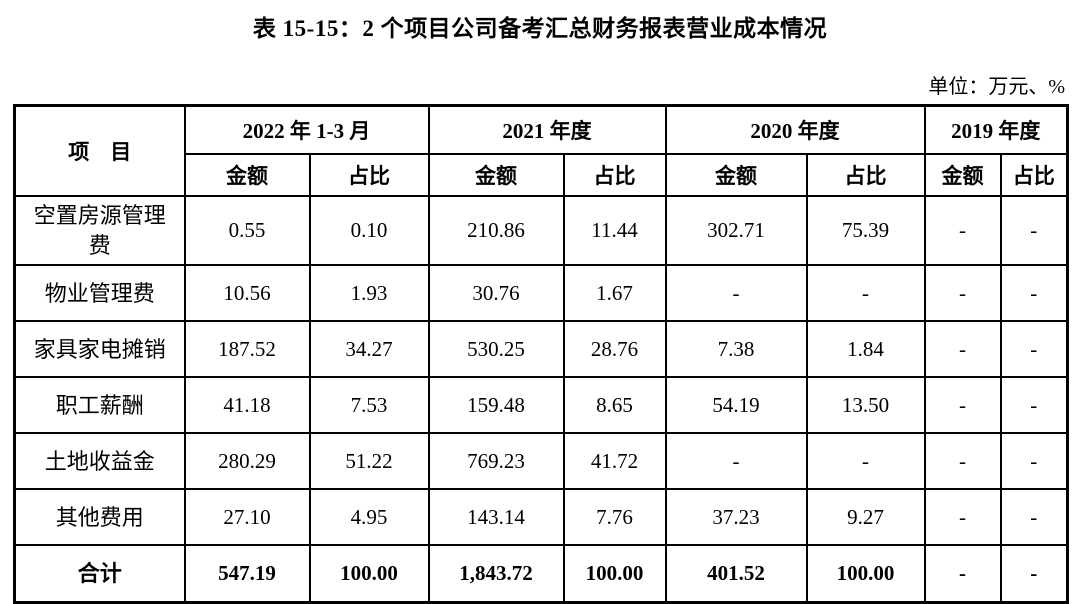  Describe the element at coordinates (369, 230) in the screenshot. I see `cell-2022q1-ratio: 0.10` at that location.